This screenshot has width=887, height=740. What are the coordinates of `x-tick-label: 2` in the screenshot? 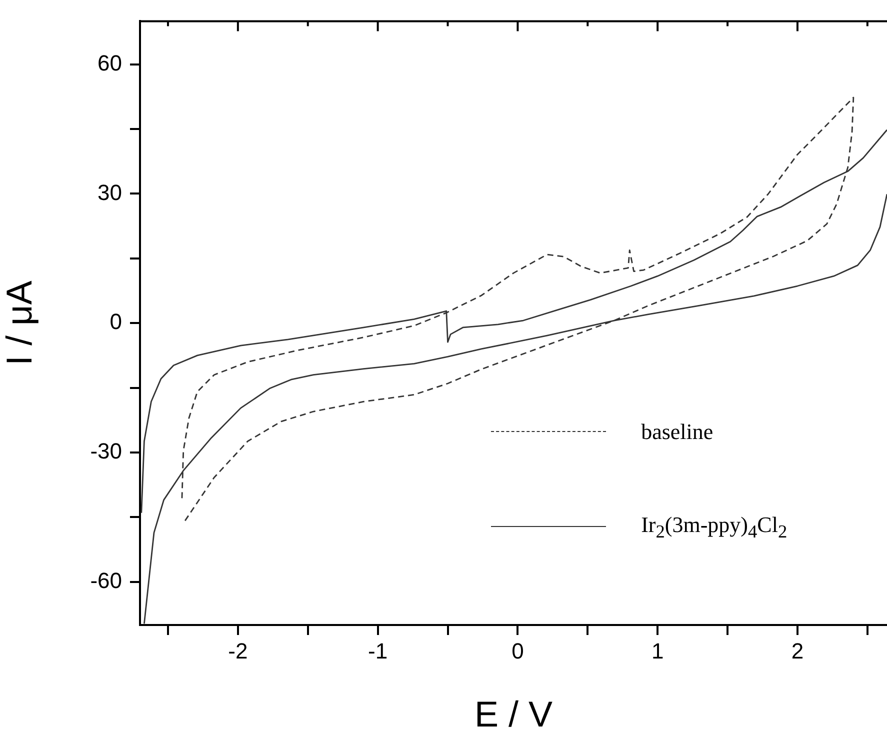 It's located at (797, 651).